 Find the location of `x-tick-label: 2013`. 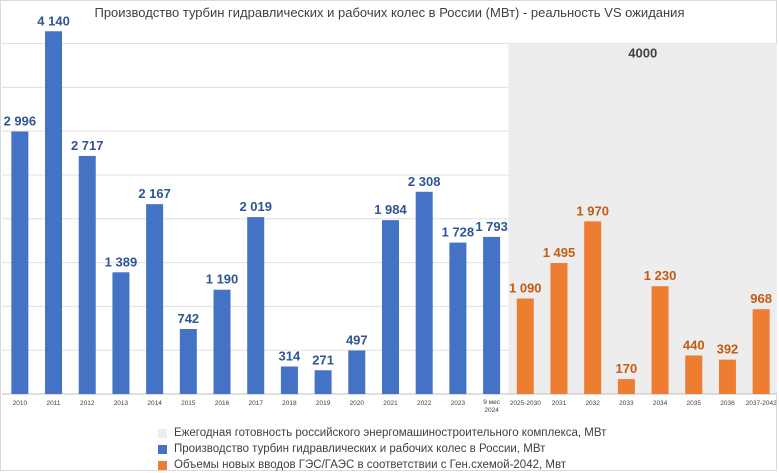

x-tick-label: 2013 is located at coordinates (121, 403).